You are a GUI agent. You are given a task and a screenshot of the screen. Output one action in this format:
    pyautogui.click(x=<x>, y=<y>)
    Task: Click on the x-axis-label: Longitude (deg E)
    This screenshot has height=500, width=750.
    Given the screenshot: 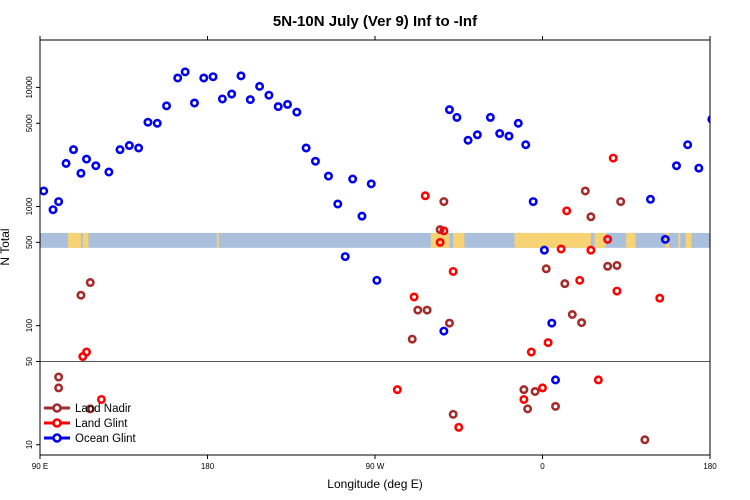 What is the action you would take?
    pyautogui.click(x=374, y=484)
    